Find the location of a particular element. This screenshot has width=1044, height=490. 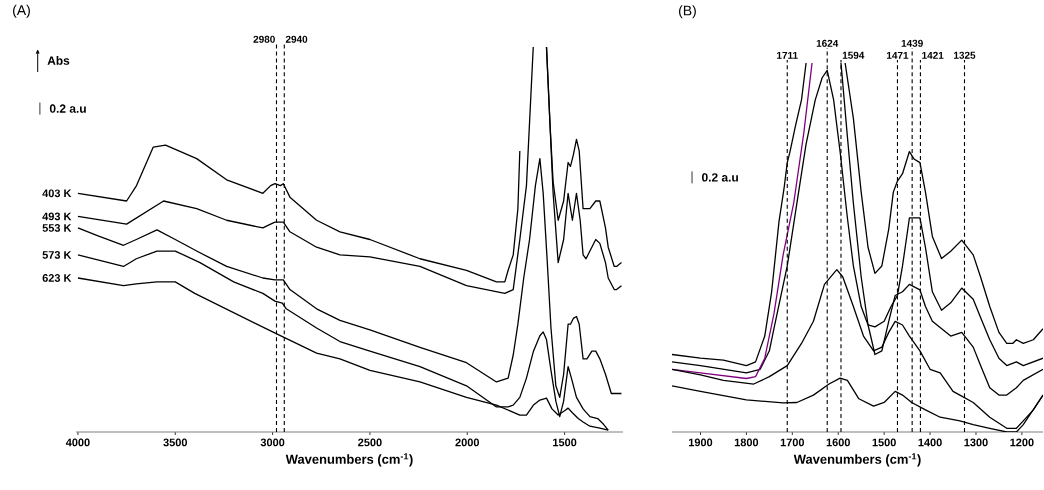

chart-title: (A) is located at coordinates (21, 11).